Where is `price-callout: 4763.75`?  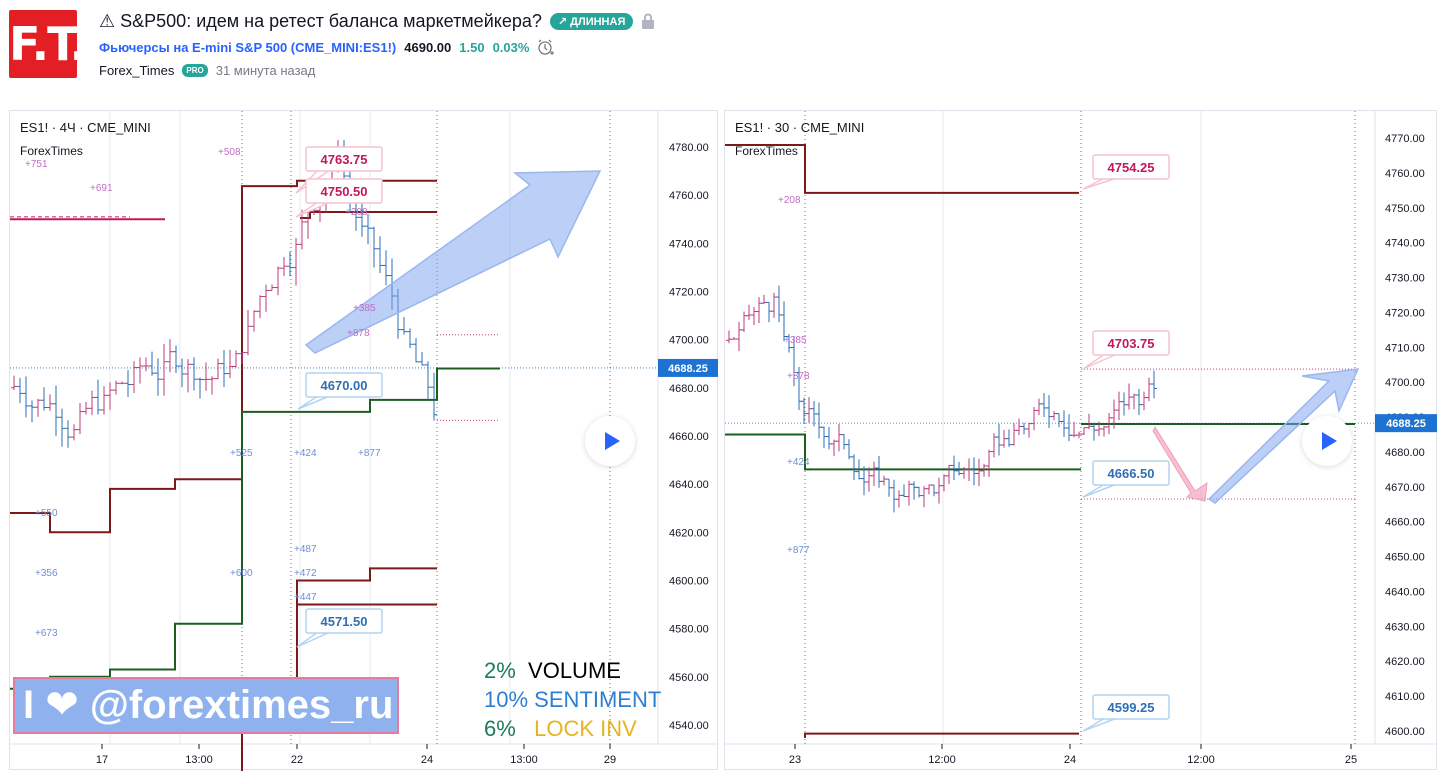 price-callout: 4763.75 is located at coordinates (344, 159).